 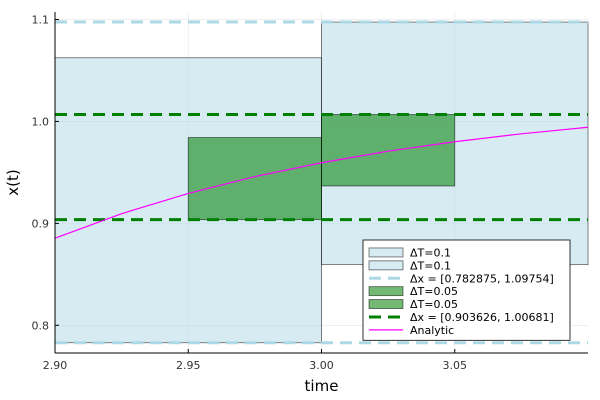 I want to click on y-tick-label: 0.8, so click(x=41, y=325).